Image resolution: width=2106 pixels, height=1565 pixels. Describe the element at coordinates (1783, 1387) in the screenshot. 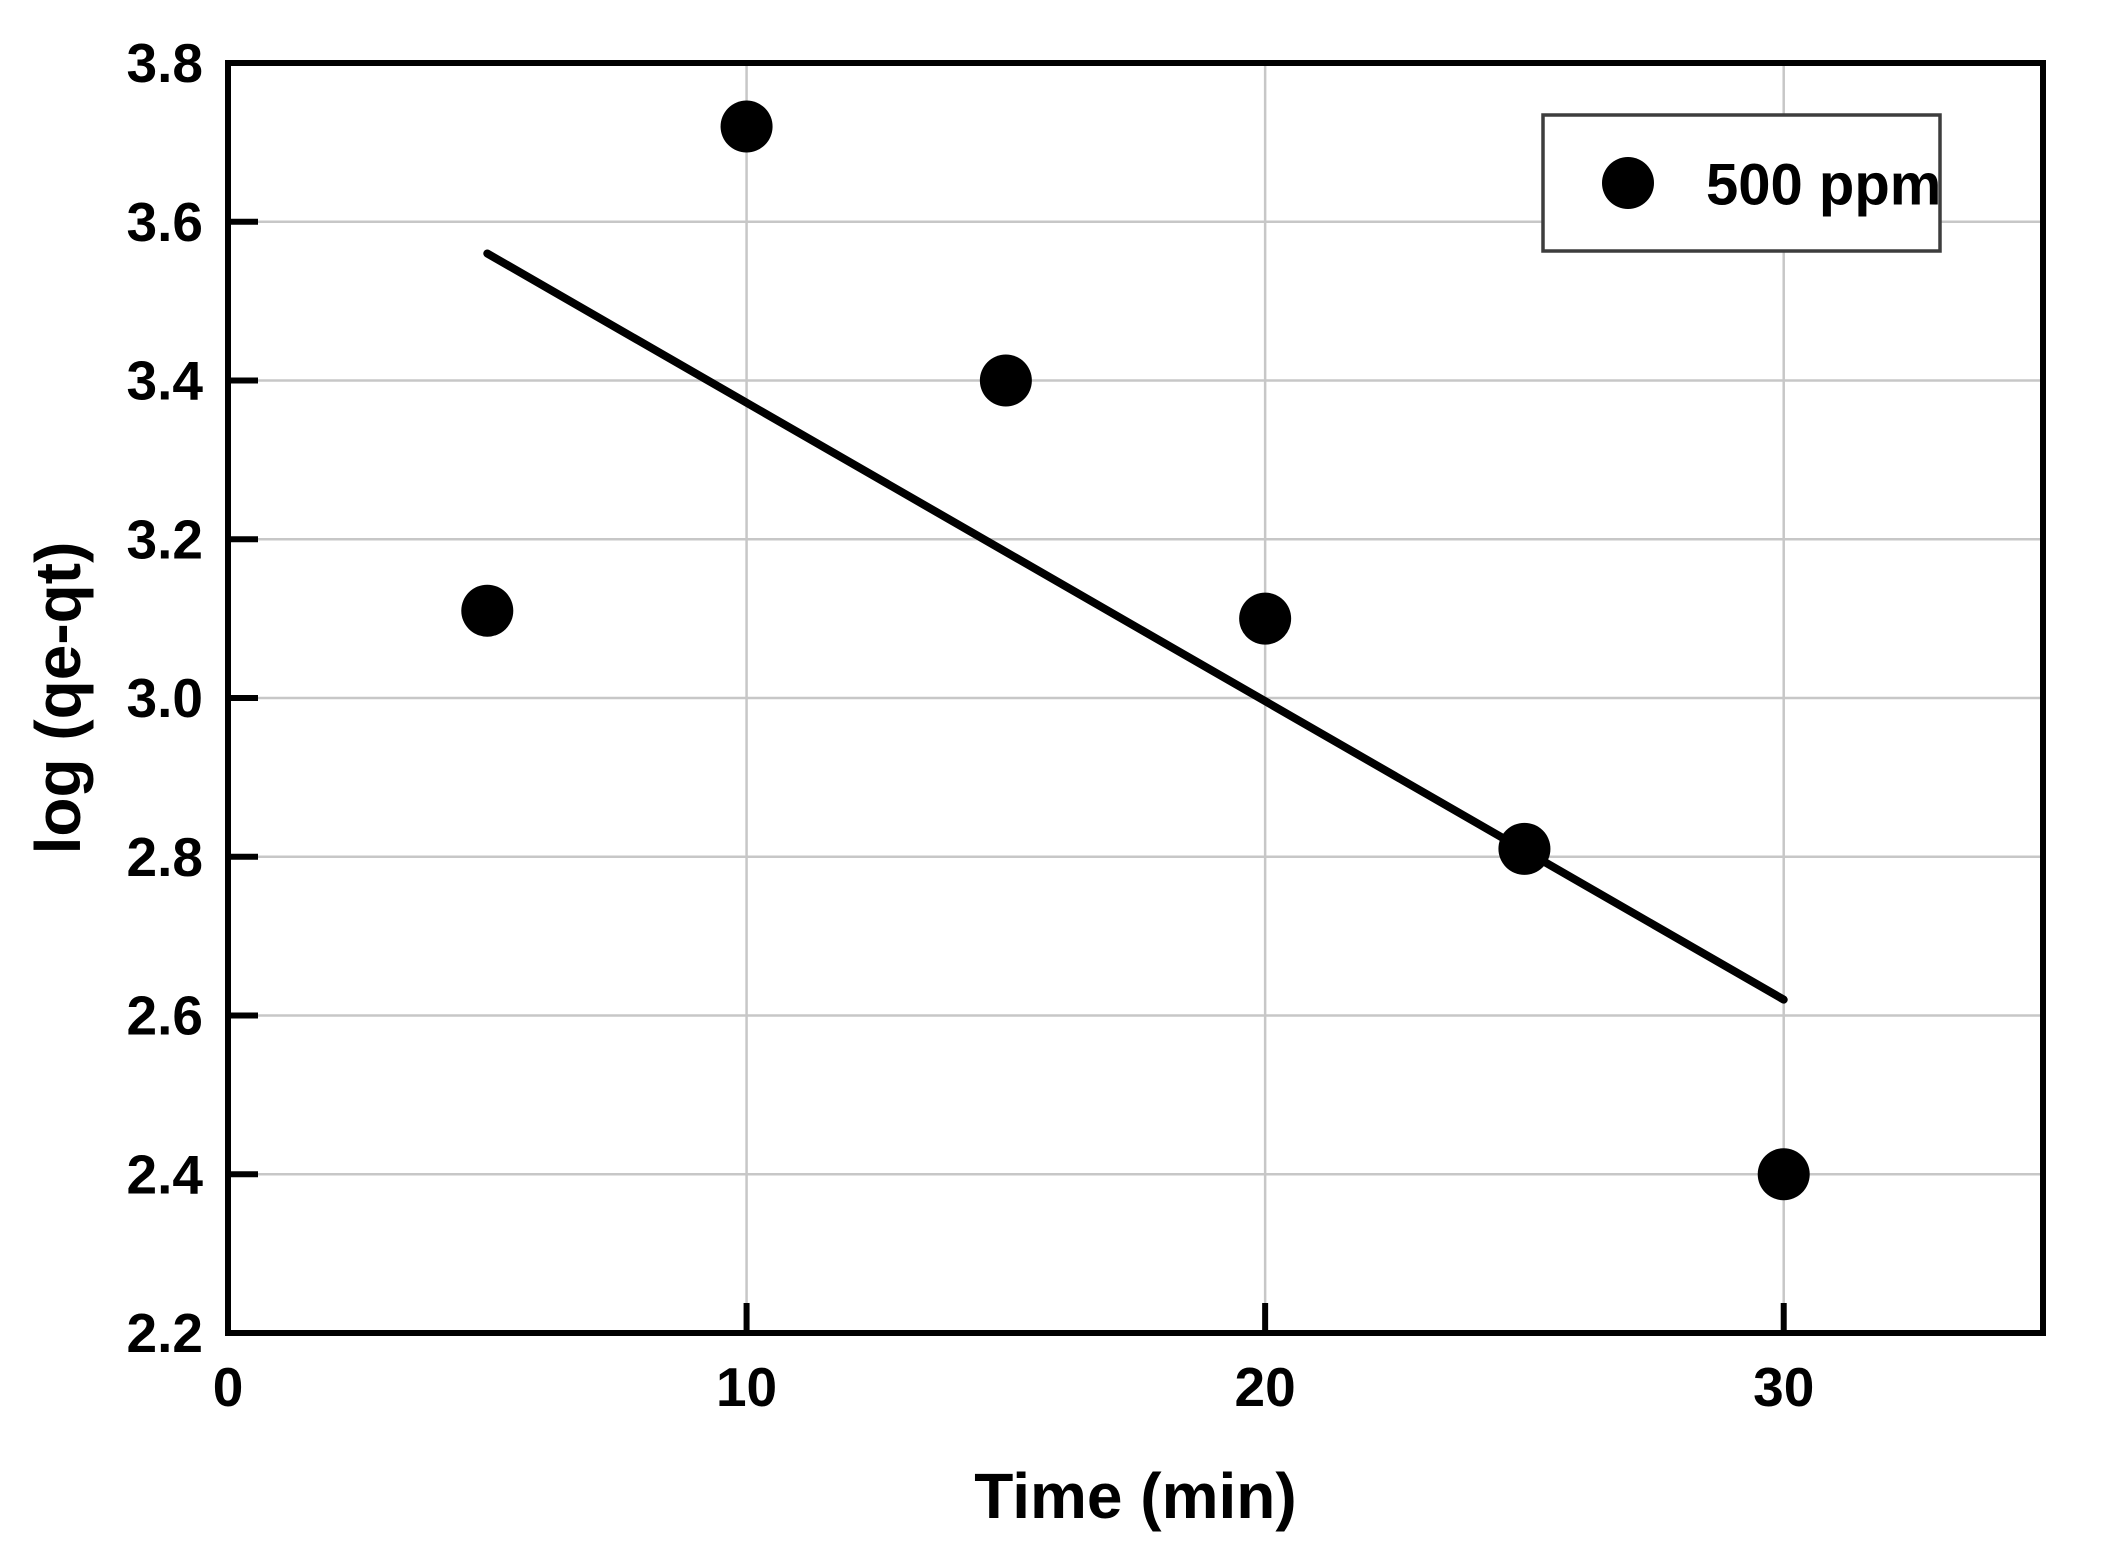

I see `x-tick-label: 30` at that location.